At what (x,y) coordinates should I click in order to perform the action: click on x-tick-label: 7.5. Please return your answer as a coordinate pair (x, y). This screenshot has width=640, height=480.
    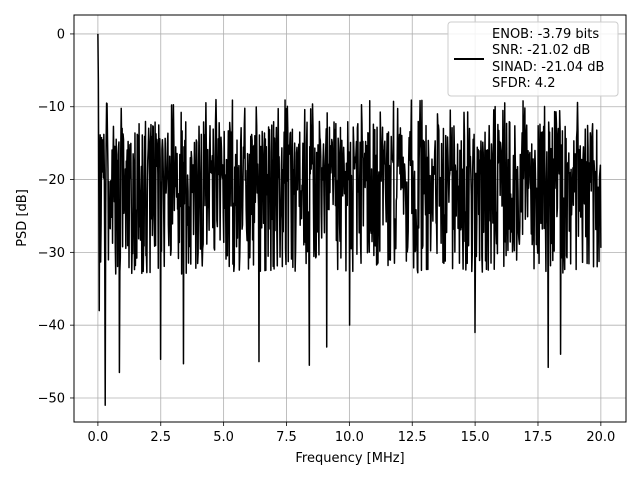
    Looking at the image, I should click on (286, 437).